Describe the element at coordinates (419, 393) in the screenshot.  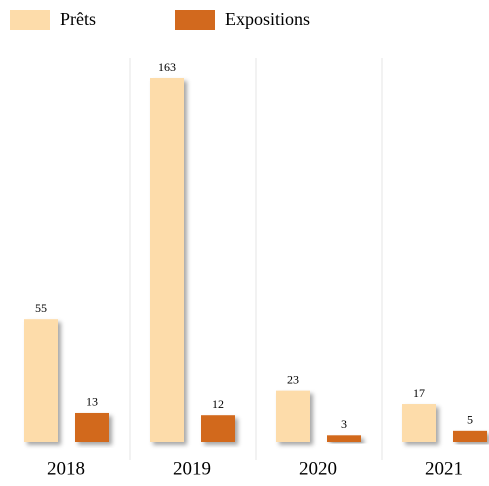
I see `value-label: 17` at that location.